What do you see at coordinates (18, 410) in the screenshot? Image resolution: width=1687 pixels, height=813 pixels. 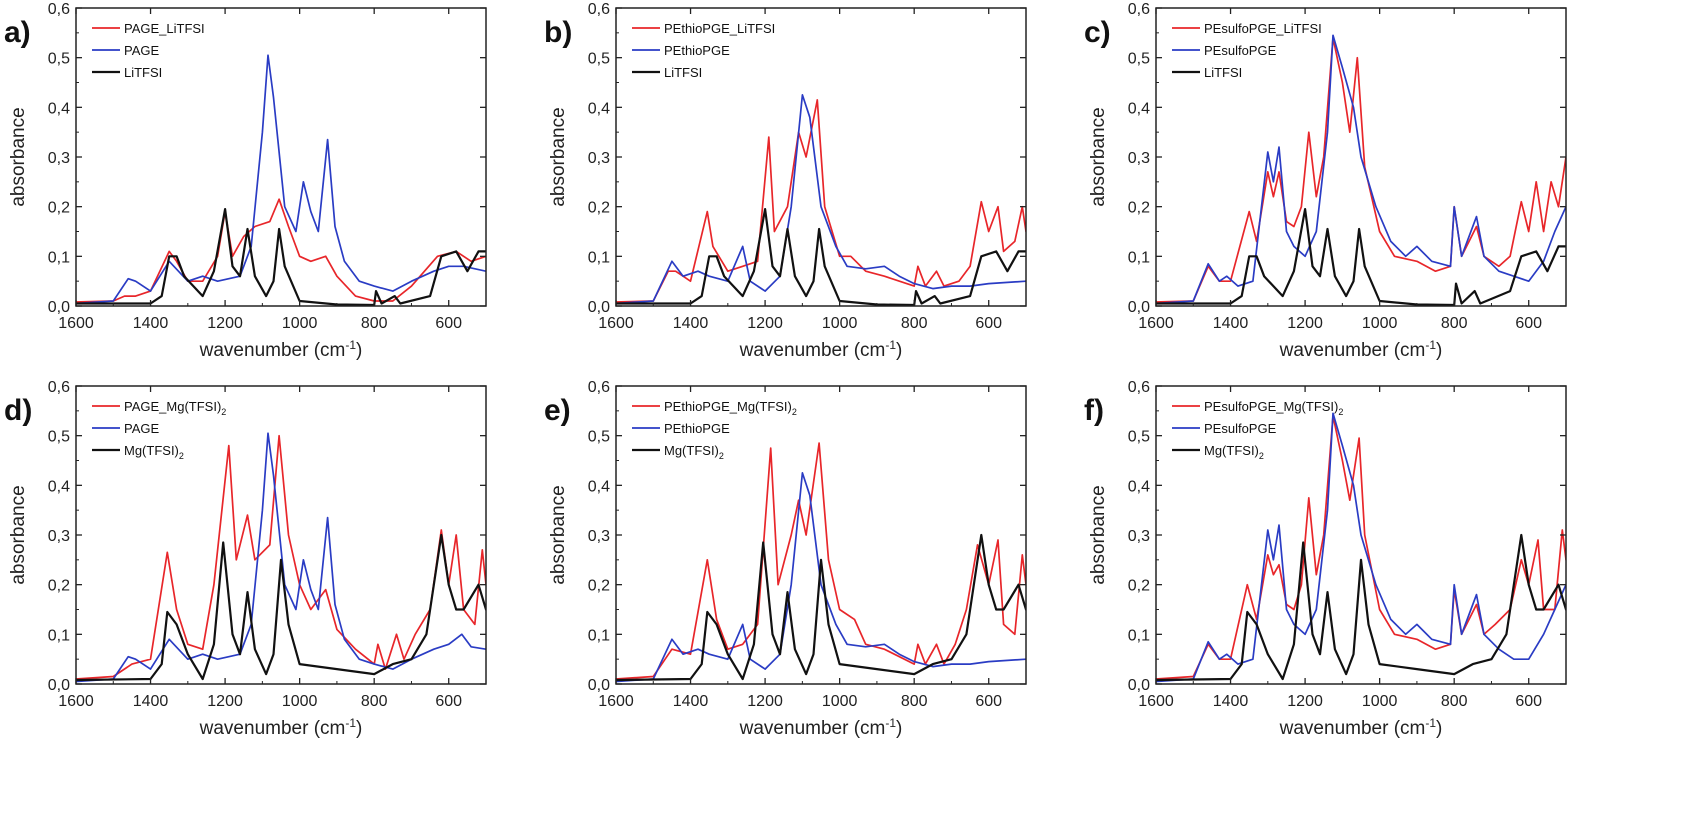 I see `panel-label: d)` at bounding box center [18, 410].